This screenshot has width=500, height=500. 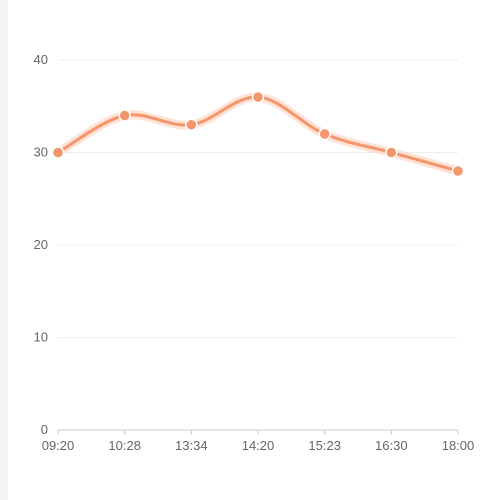 What do you see at coordinates (458, 445) in the screenshot?
I see `x-tick-label: 18:00` at bounding box center [458, 445].